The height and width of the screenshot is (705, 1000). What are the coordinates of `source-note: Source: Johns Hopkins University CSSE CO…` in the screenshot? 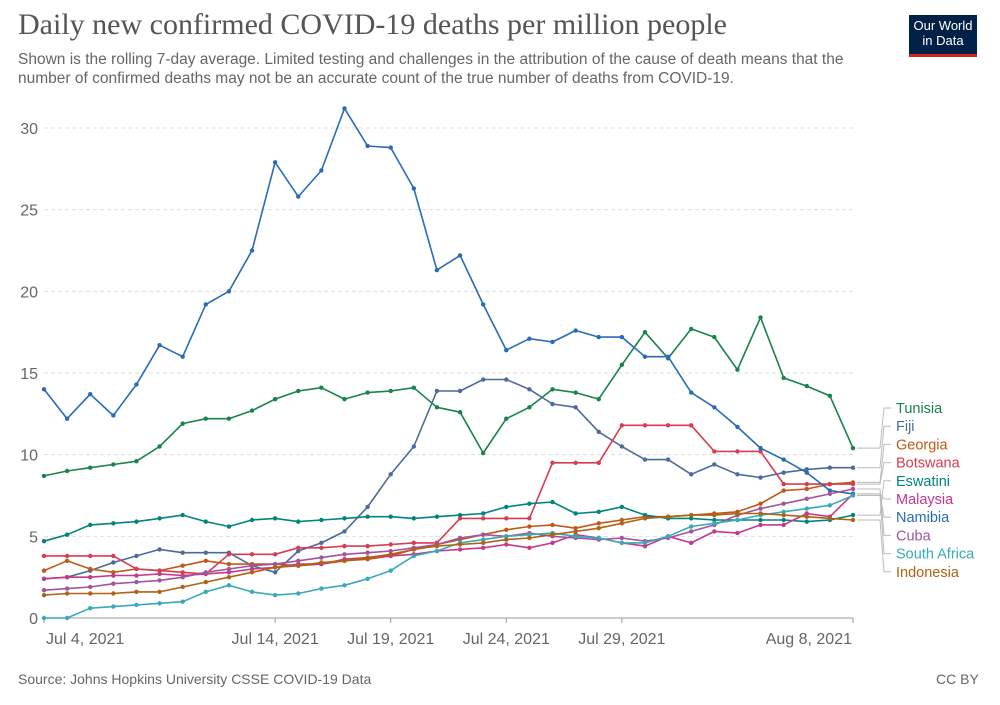 It's located at (195, 679).